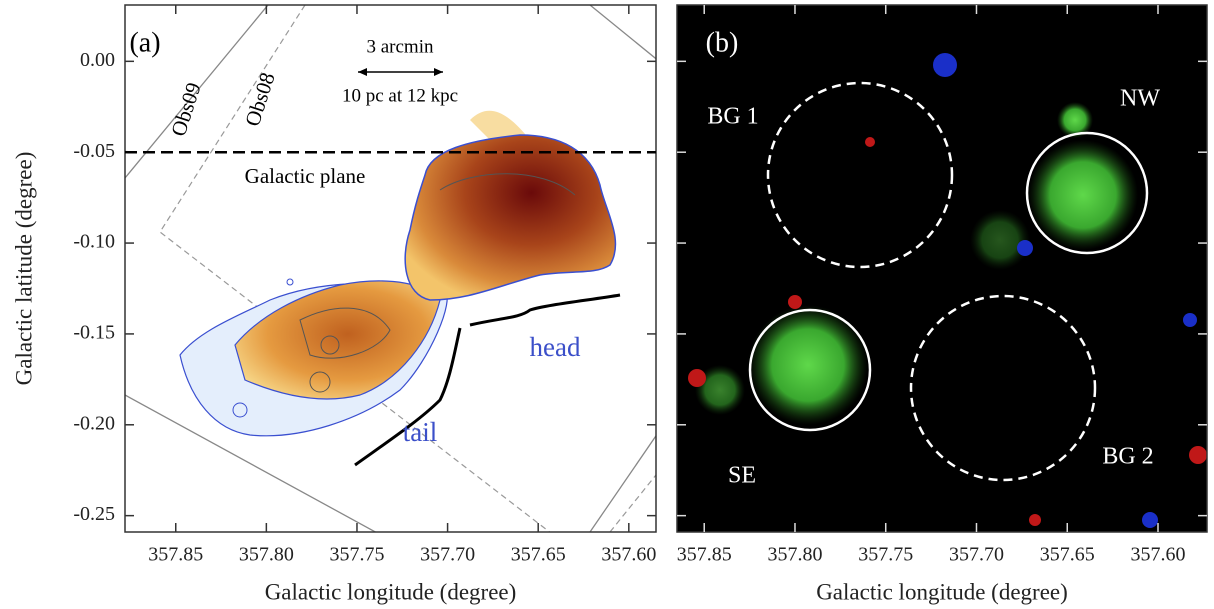 This screenshot has height=609, width=1214. I want to click on y-tick-label: -0.20, so click(94, 423).